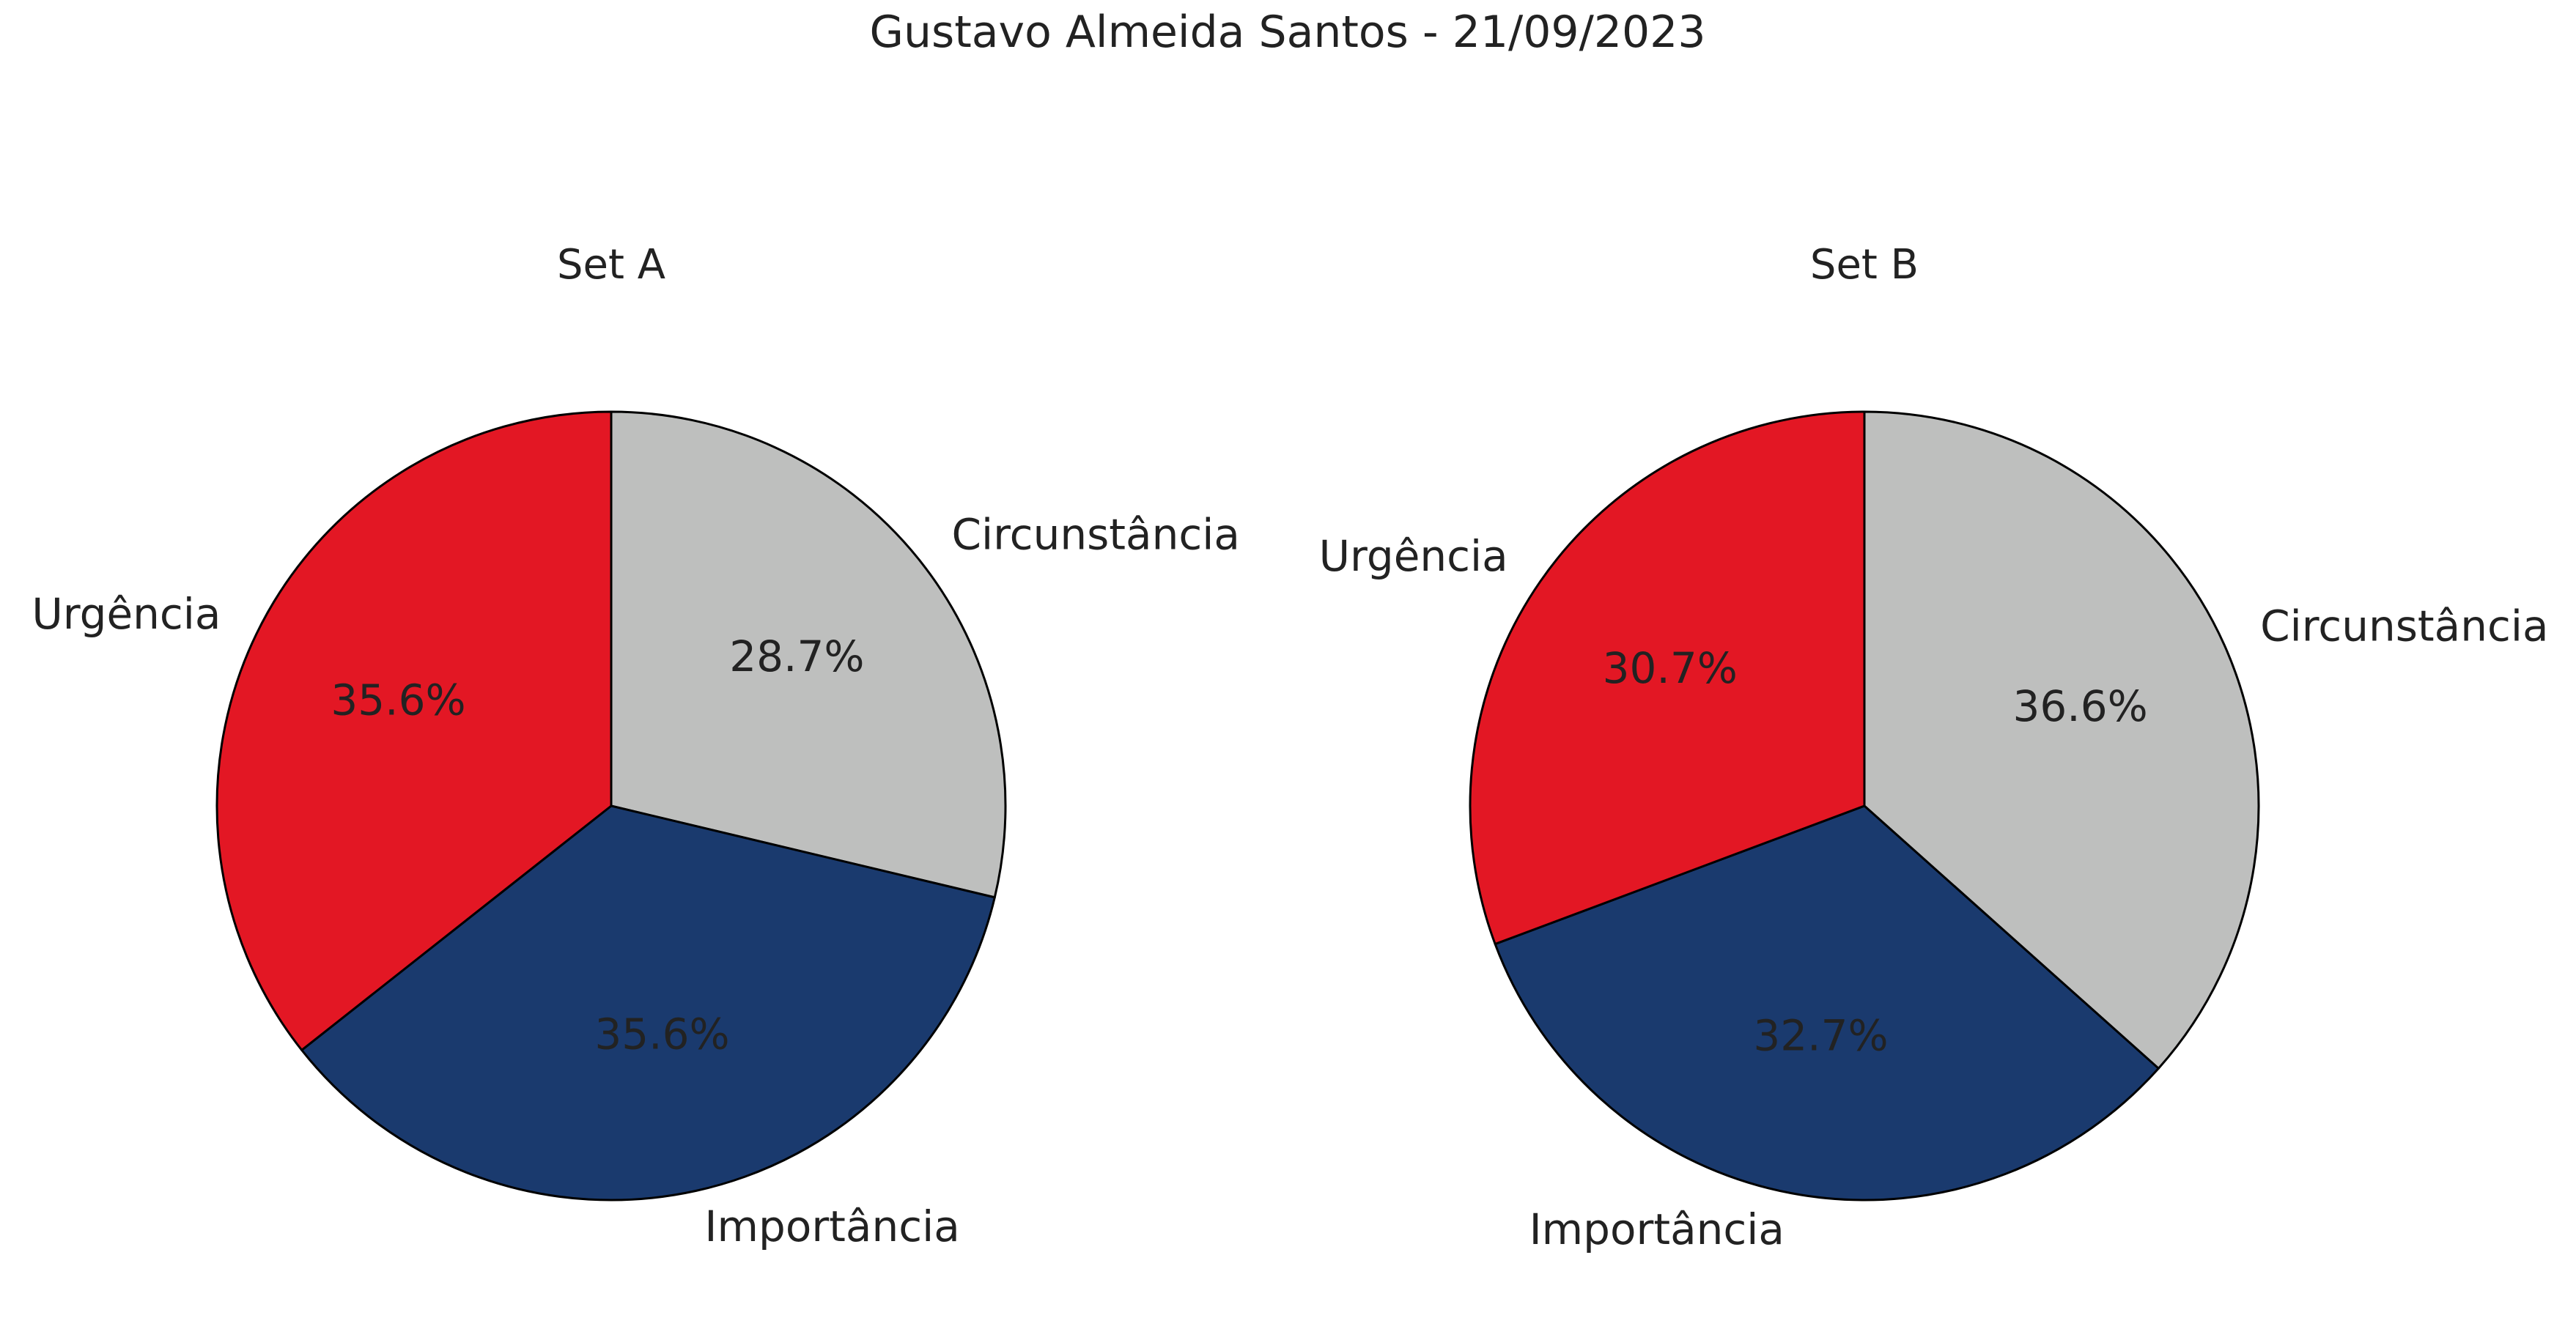  I want to click on chart-title: Gustavo Almeida Santos - 21/09/2023, so click(1287, 32).